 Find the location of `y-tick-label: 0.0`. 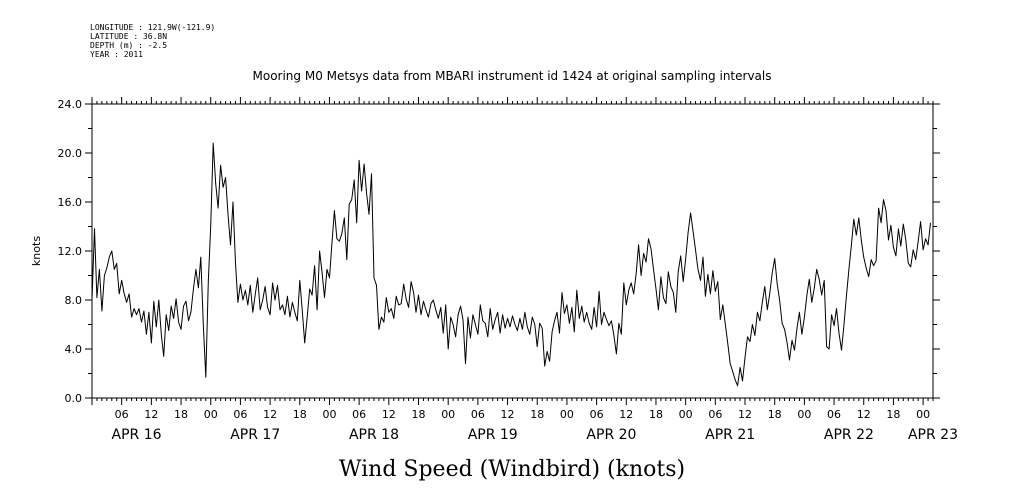

y-tick-label: 0.0 is located at coordinates (74, 398).